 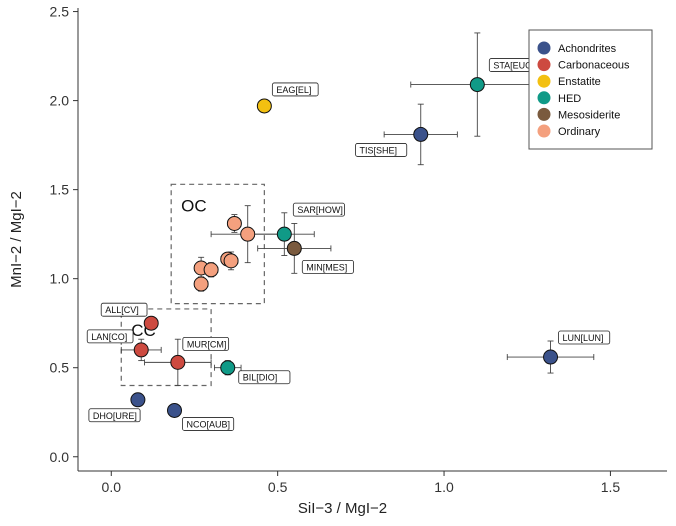 I want to click on legend-marker-enstatite, so click(x=544, y=81).